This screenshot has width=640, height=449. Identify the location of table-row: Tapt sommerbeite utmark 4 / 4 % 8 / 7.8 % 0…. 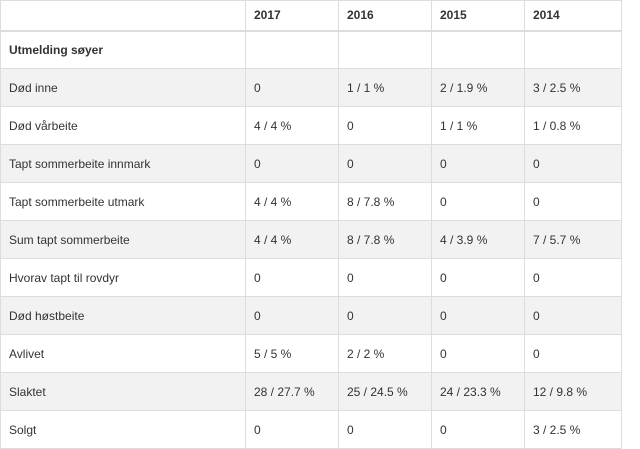
(311, 201).